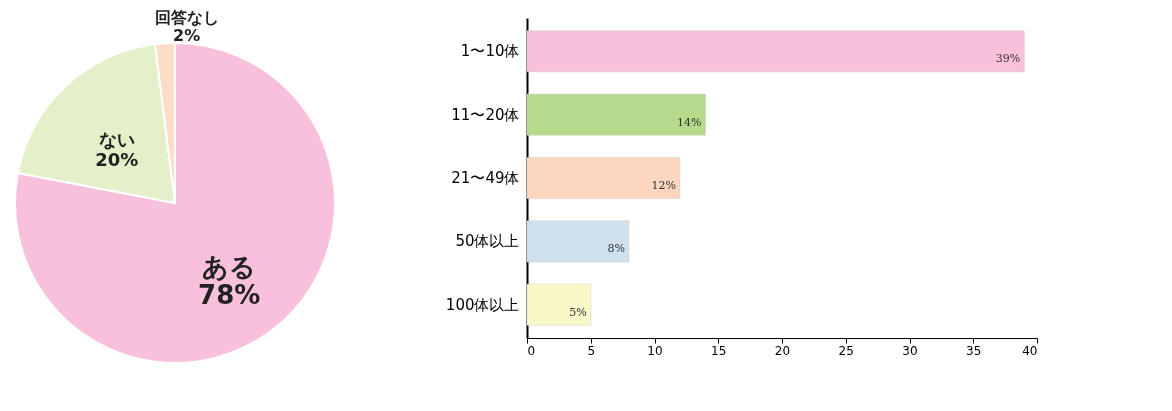 The height and width of the screenshot is (411, 1172). Describe the element at coordinates (974, 350) in the screenshot. I see `x-tick-label: 35` at that location.